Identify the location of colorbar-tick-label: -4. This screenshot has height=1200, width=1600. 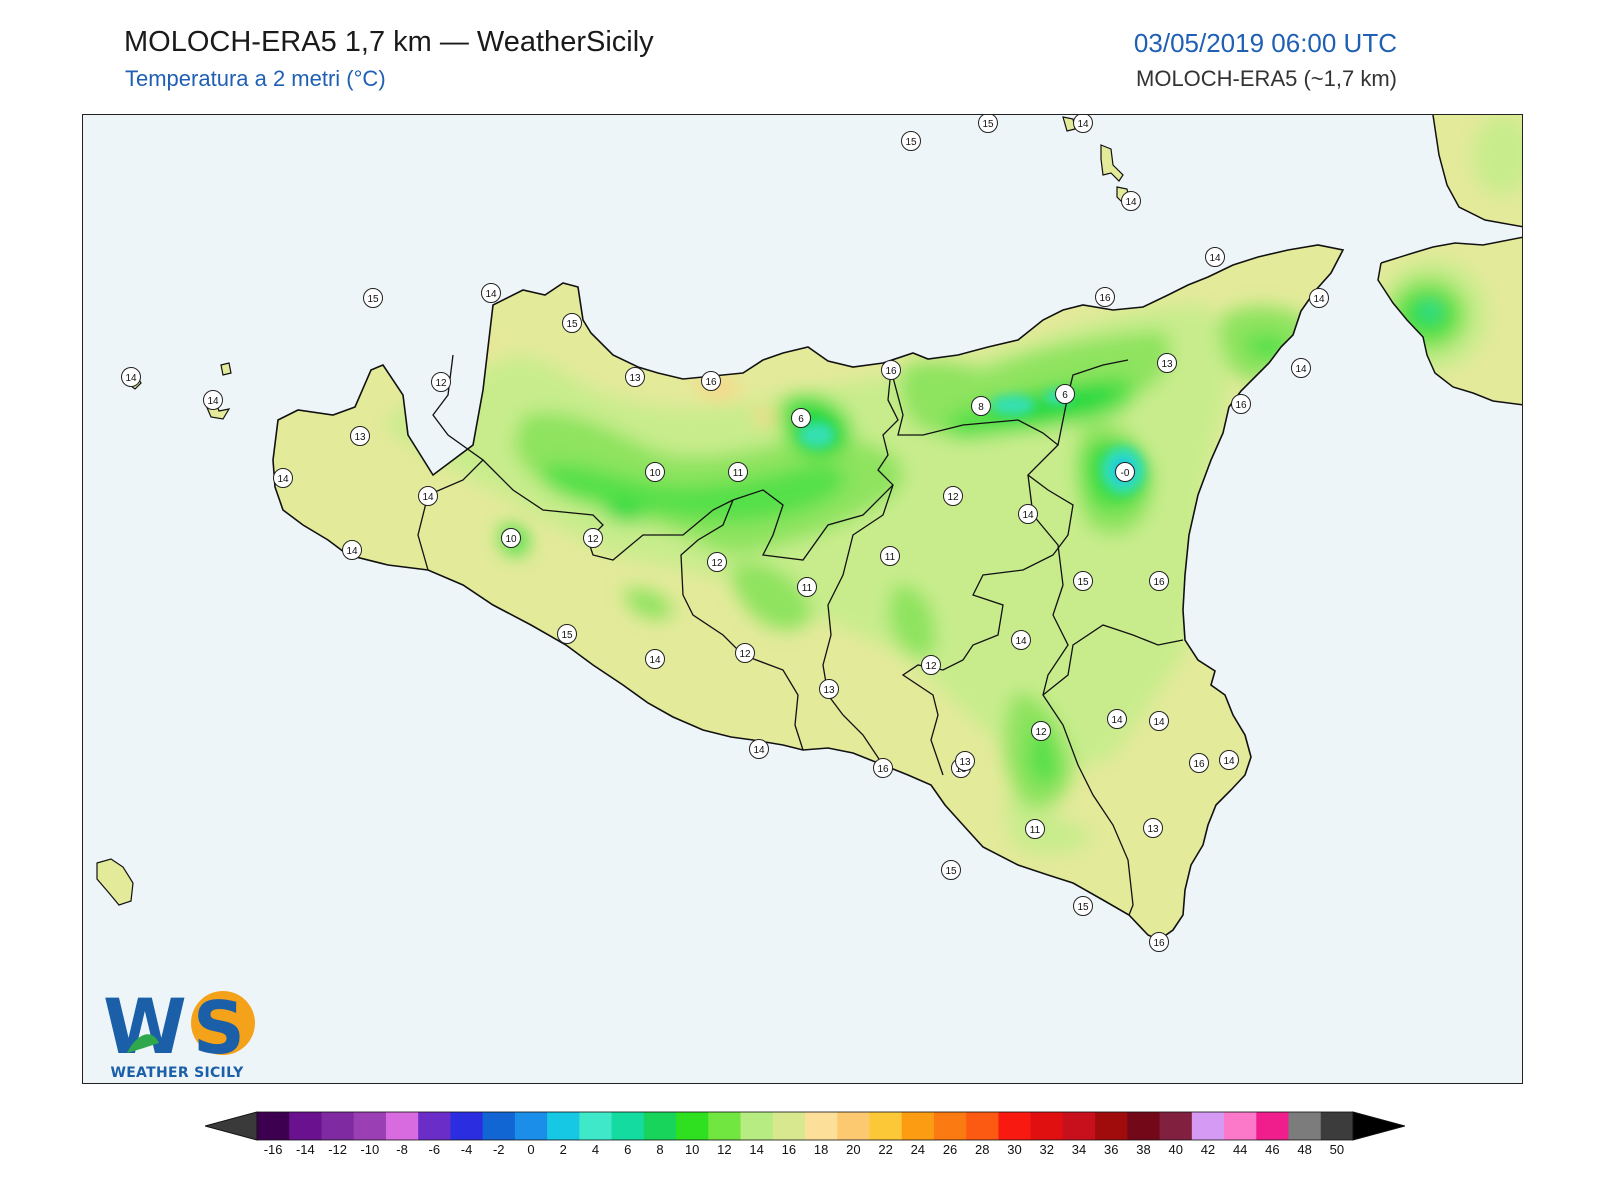
(467, 1149).